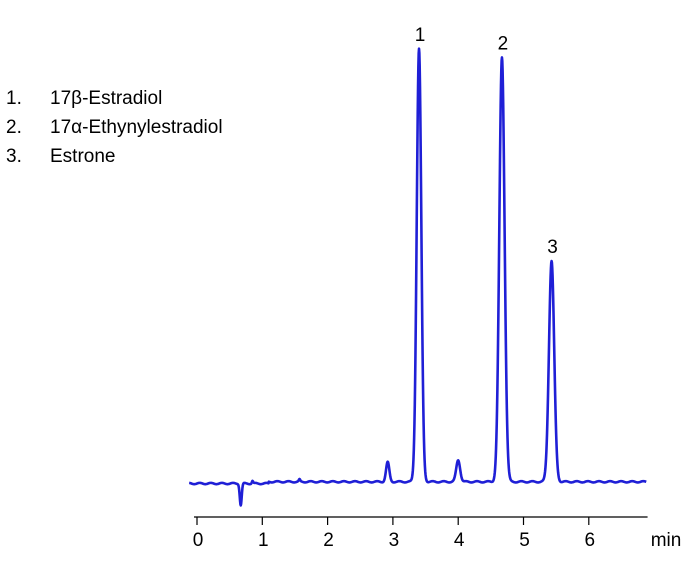 This screenshot has width=689, height=561. What do you see at coordinates (136, 127) in the screenshot?
I see `legend-item-label: 17α-Ethynylestradiol` at bounding box center [136, 127].